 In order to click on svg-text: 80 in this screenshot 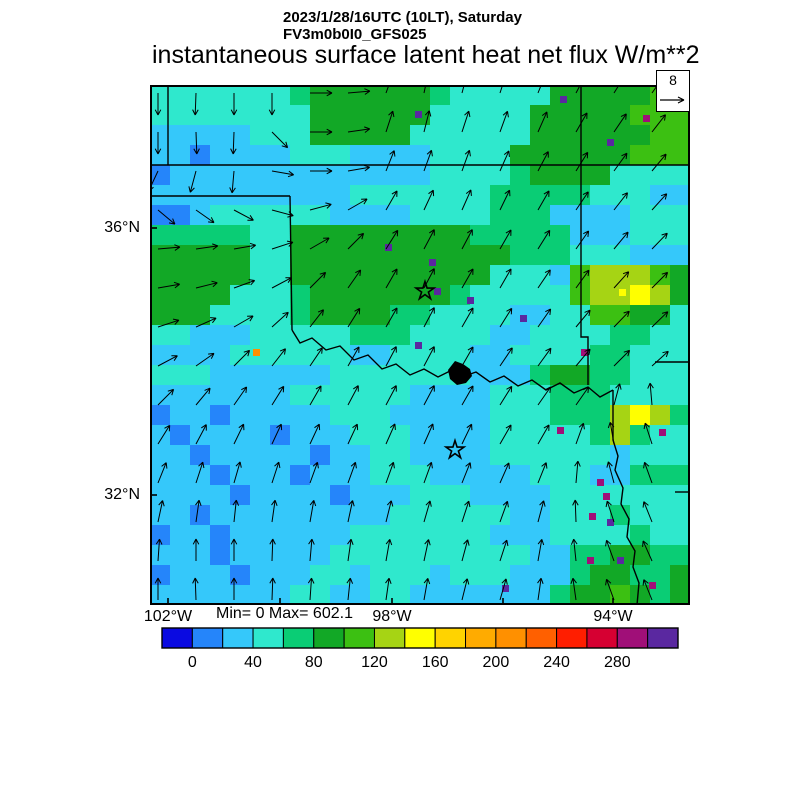, I will do `click(314, 662)`.